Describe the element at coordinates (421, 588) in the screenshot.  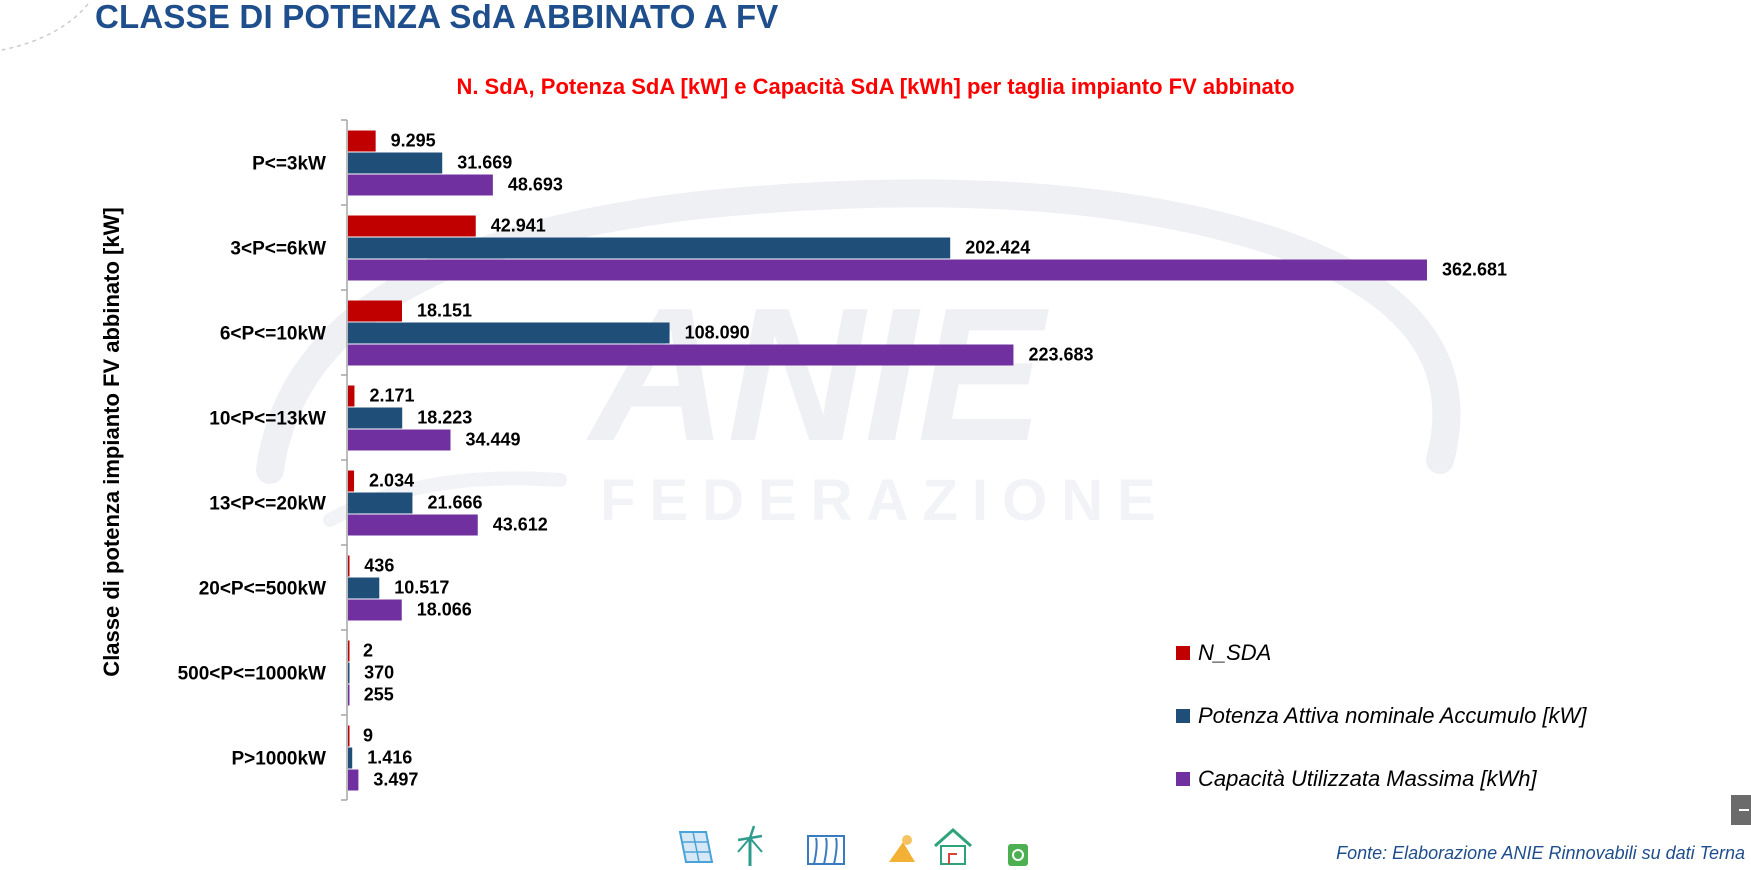
I see `data-label: 10.517` at that location.